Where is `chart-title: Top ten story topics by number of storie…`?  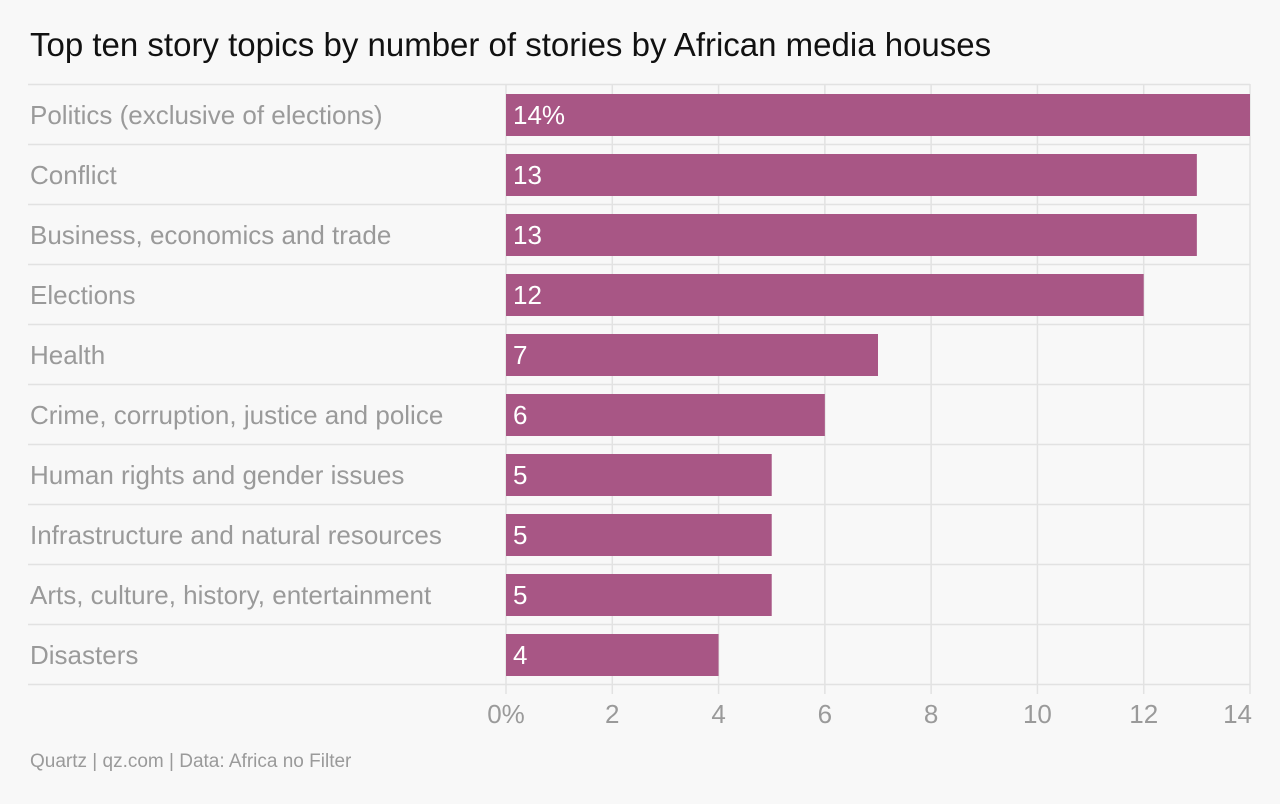 chart-title: Top ten story topics by number of storie… is located at coordinates (511, 44).